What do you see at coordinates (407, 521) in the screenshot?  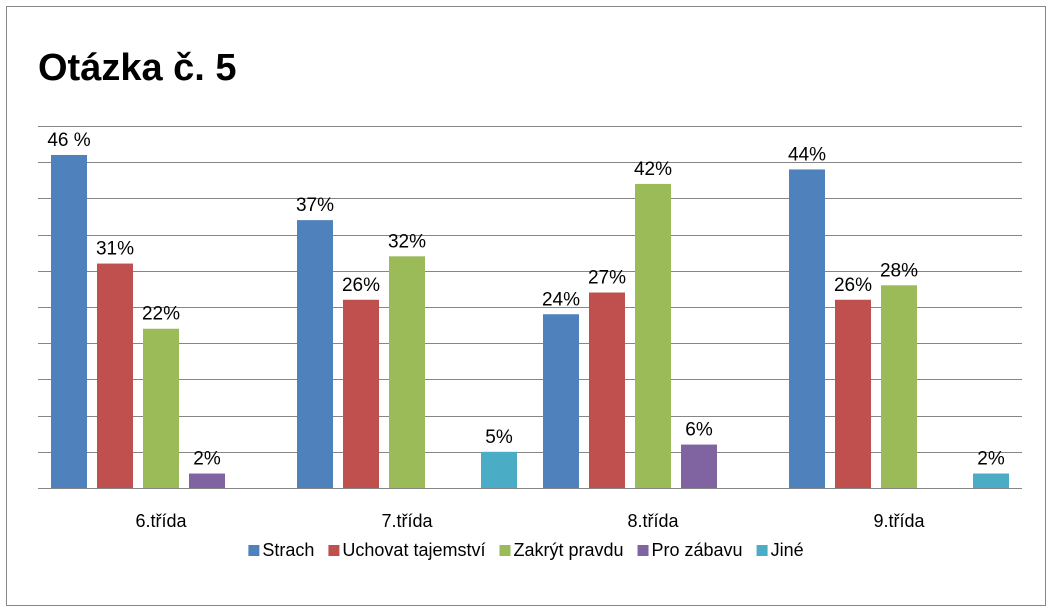 I see `x-tick-label: 7.třída` at bounding box center [407, 521].